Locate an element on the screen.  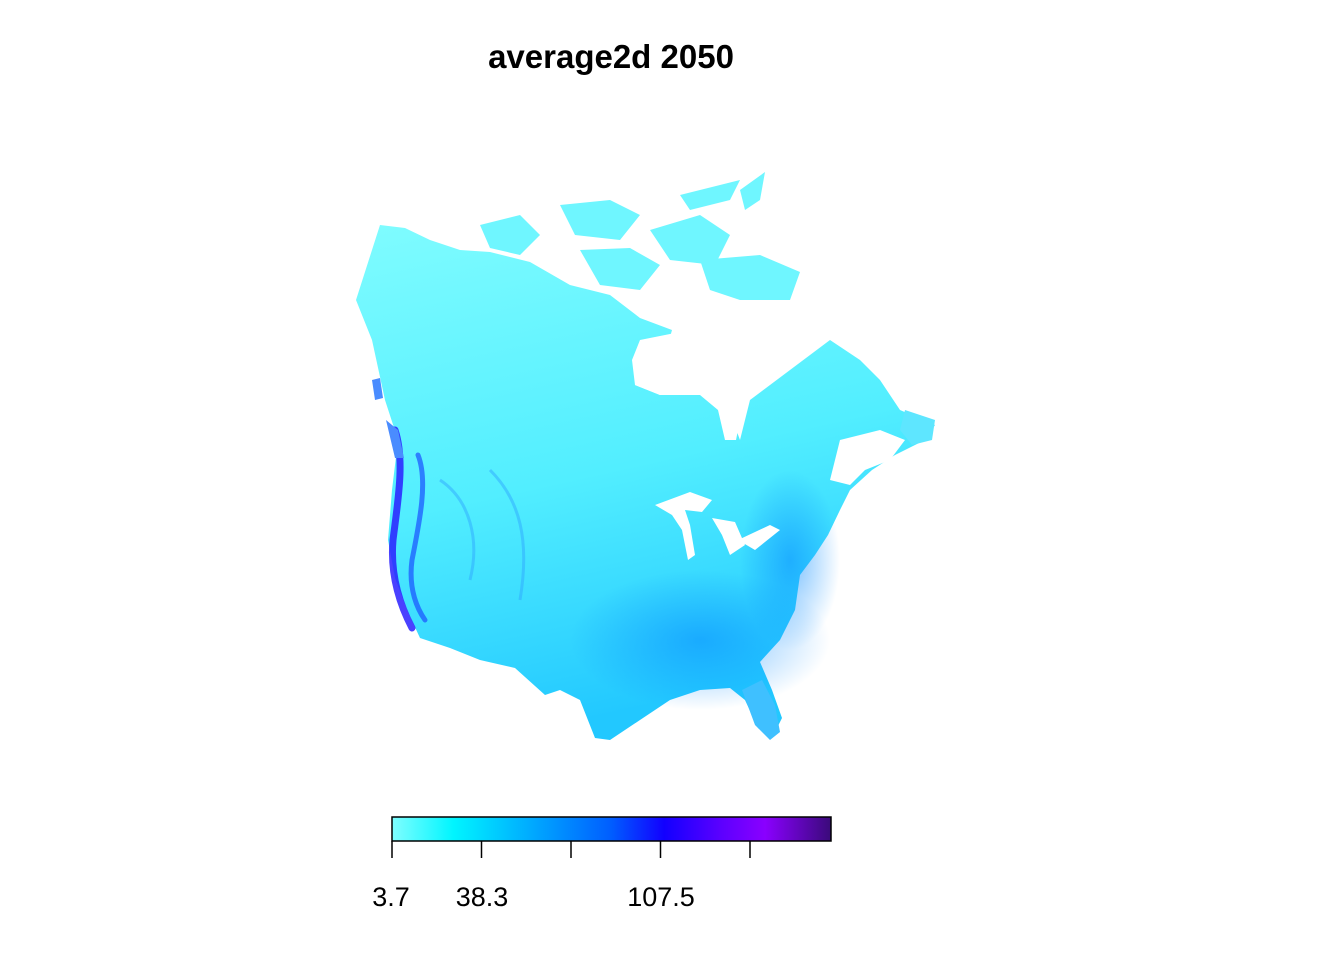
pacific-islands is located at coordinates (388, 418).